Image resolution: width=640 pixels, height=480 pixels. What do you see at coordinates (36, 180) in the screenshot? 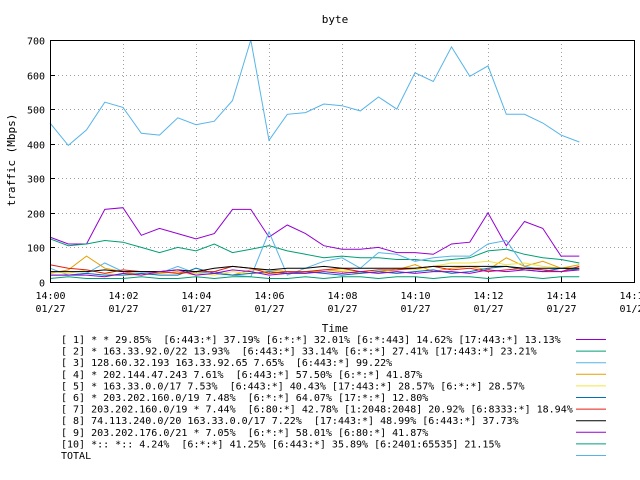
I see `y-tick-label: 300` at bounding box center [36, 180].